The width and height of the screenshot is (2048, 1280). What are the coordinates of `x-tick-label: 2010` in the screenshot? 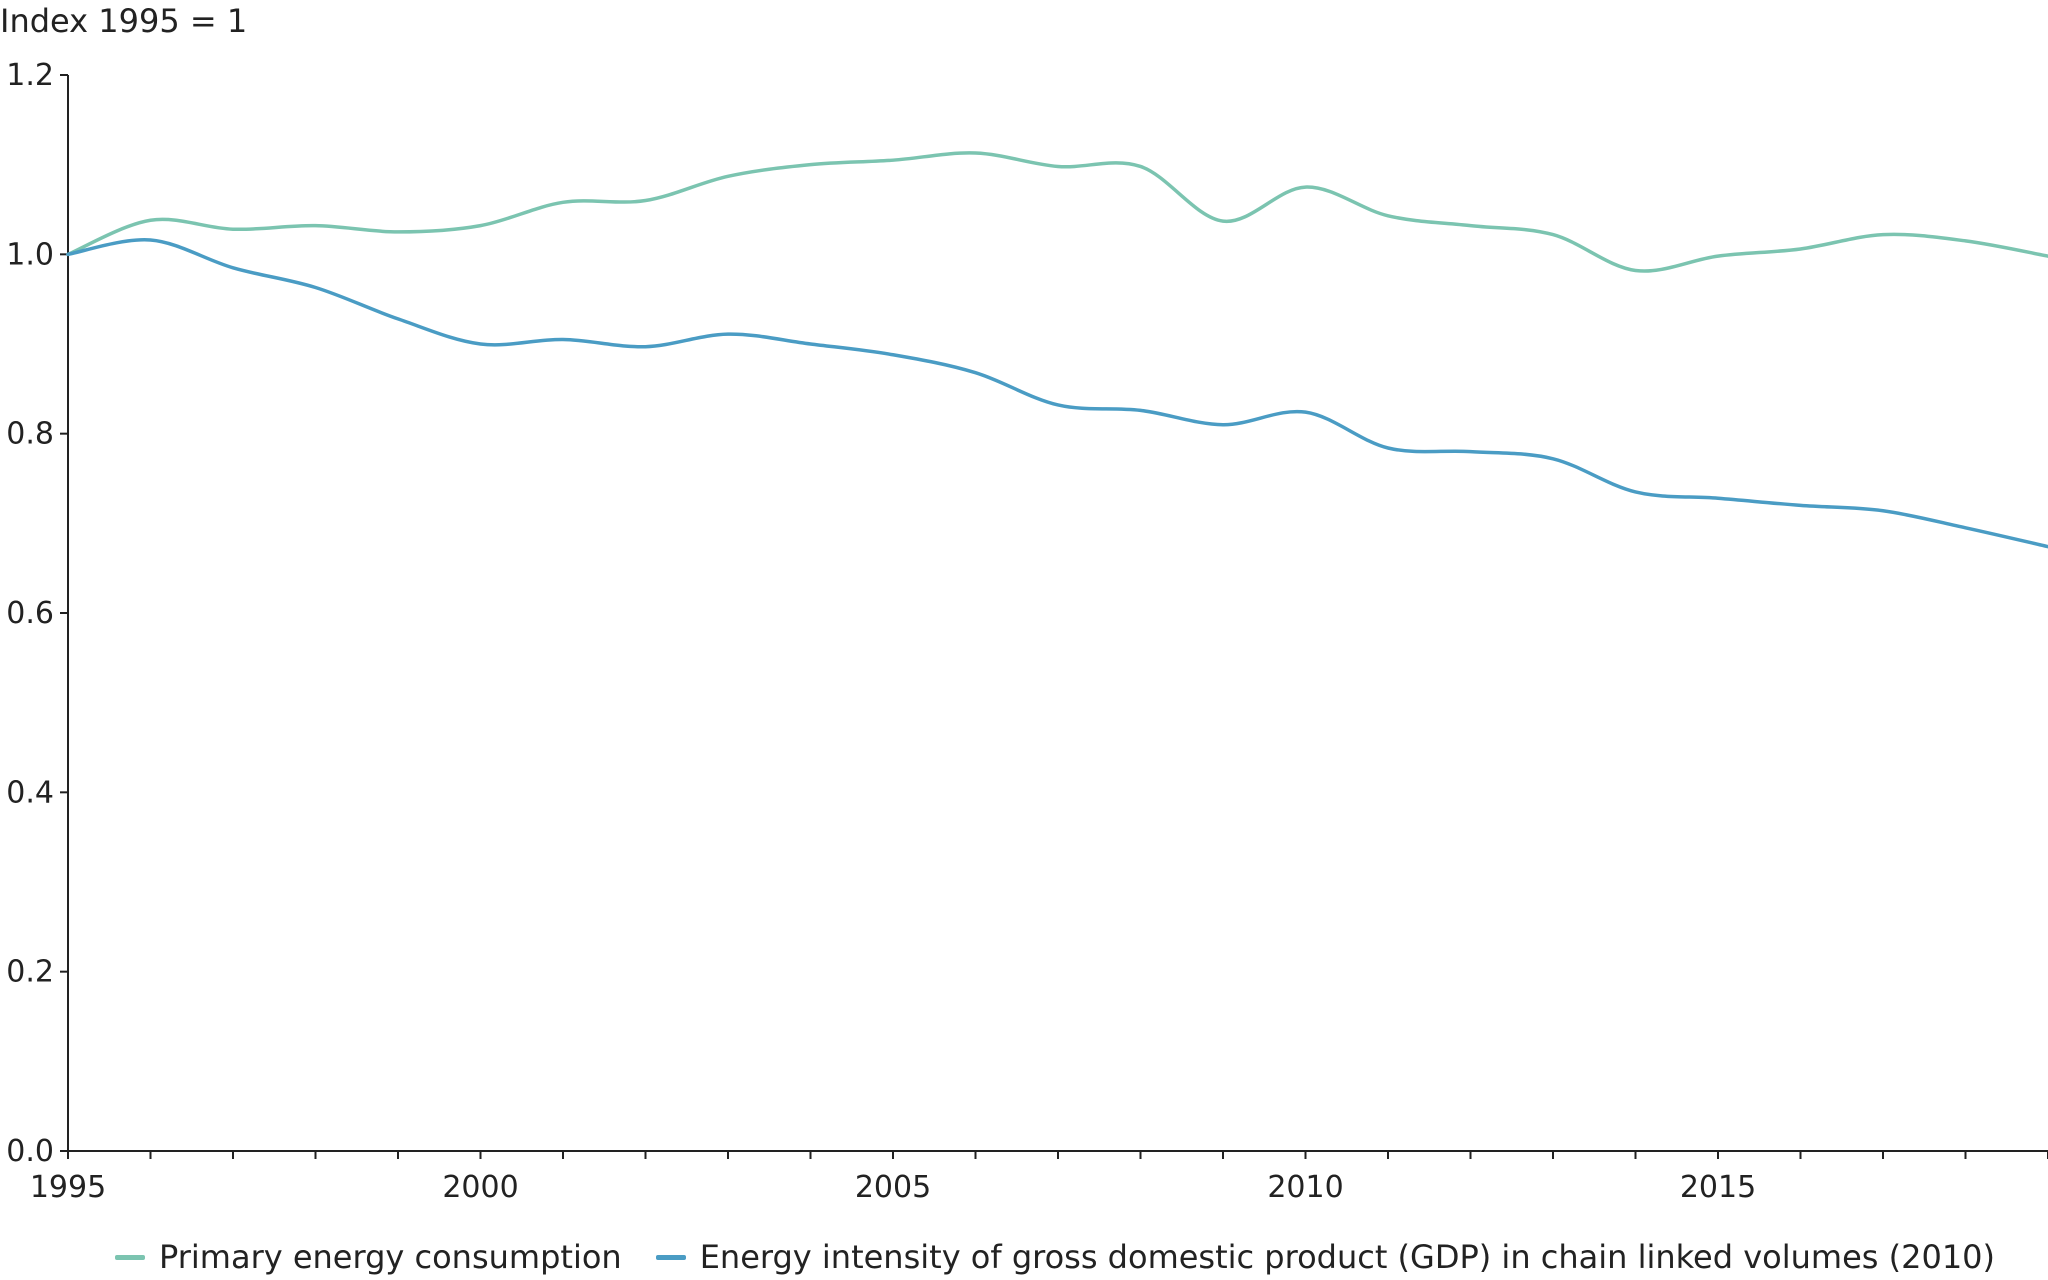 It's located at (1305, 1187).